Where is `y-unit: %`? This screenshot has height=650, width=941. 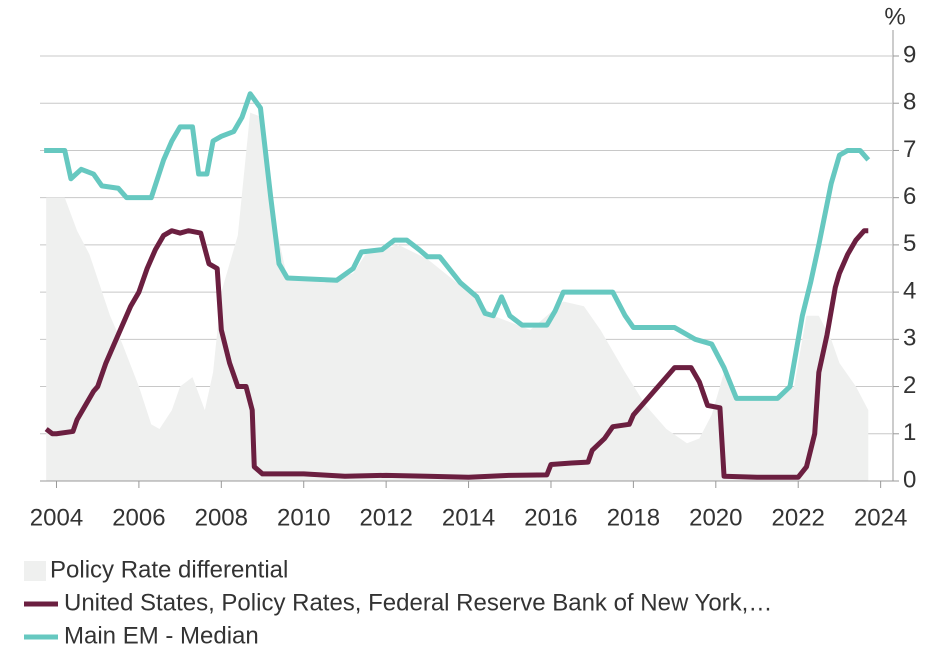 y-unit: % is located at coordinates (894, 16).